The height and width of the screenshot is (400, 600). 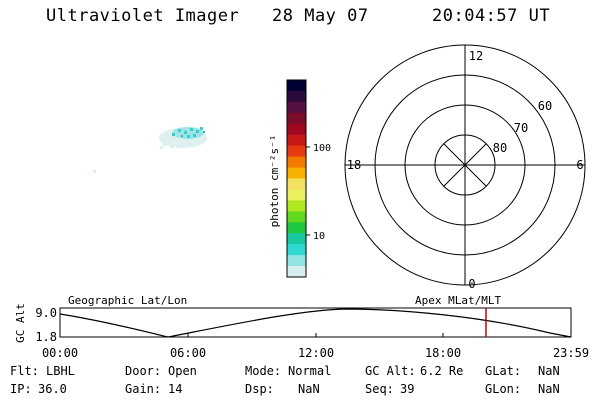 What do you see at coordinates (322, 148) in the screenshot?
I see `colorbar-tick-label-100: 100` at bounding box center [322, 148].